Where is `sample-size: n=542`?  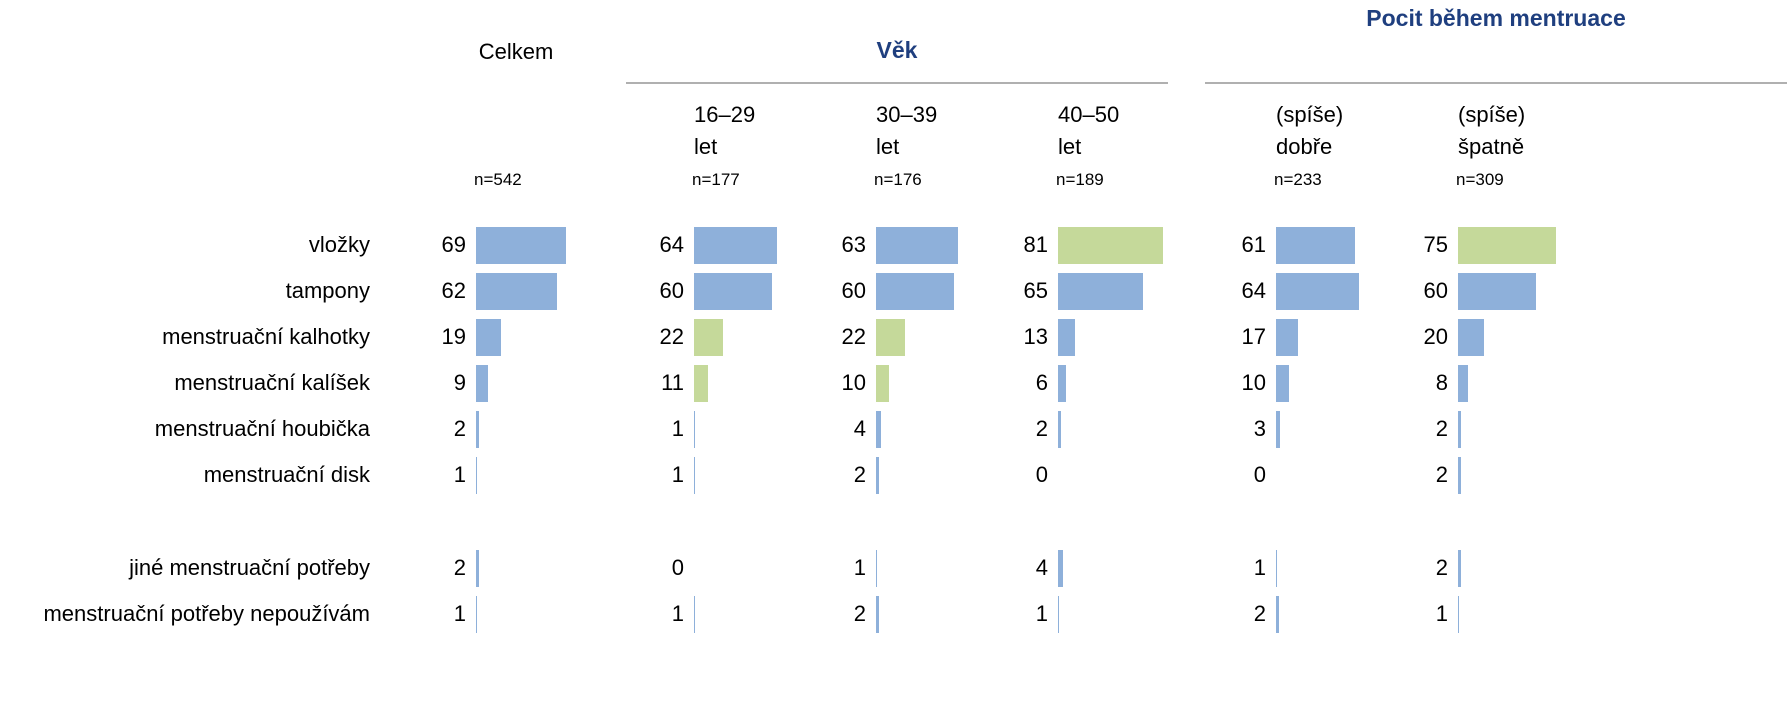 sample-size: n=542 is located at coordinates (498, 179).